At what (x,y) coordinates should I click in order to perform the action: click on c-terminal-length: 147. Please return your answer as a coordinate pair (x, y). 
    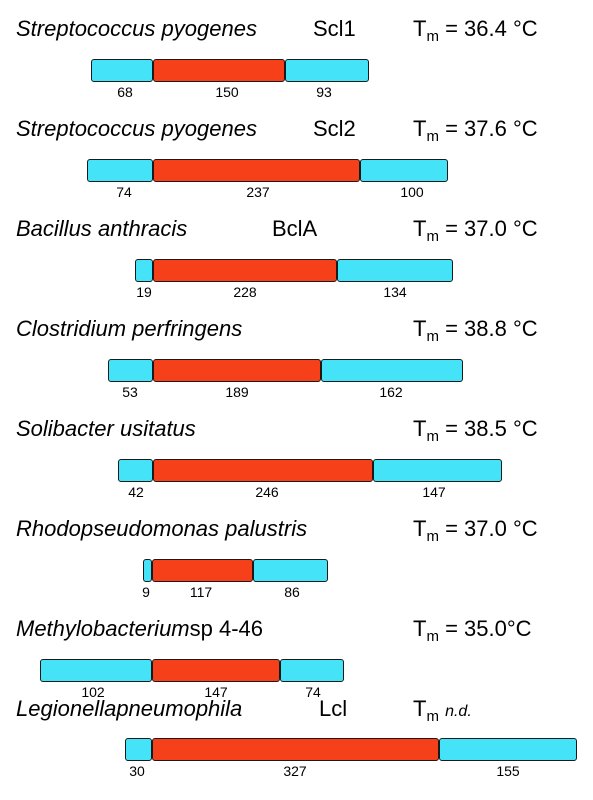
    Looking at the image, I should click on (434, 492).